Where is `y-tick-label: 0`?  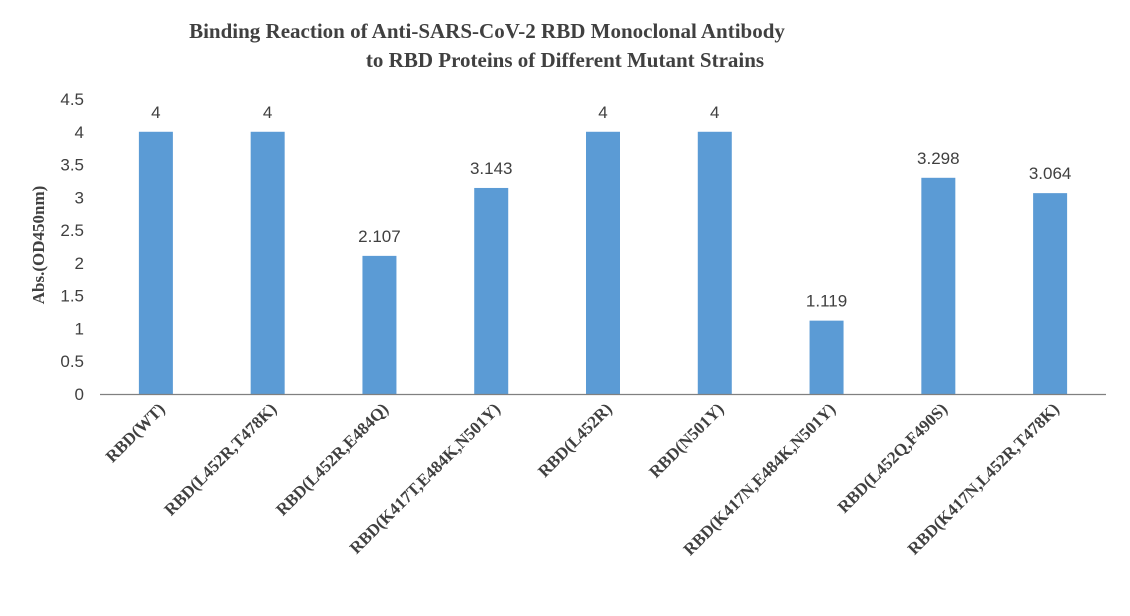 y-tick-label: 0 is located at coordinates (79, 394).